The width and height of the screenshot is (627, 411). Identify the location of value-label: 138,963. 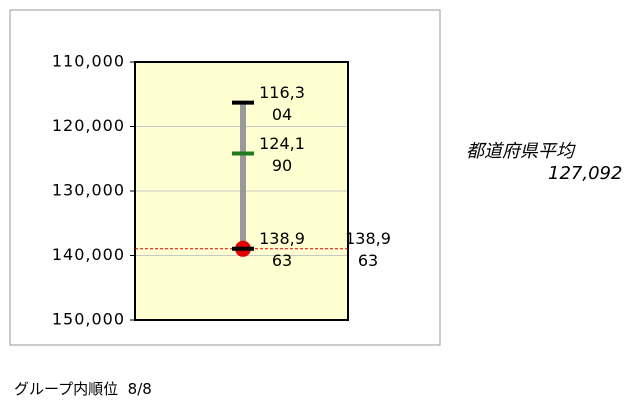
(282, 249).